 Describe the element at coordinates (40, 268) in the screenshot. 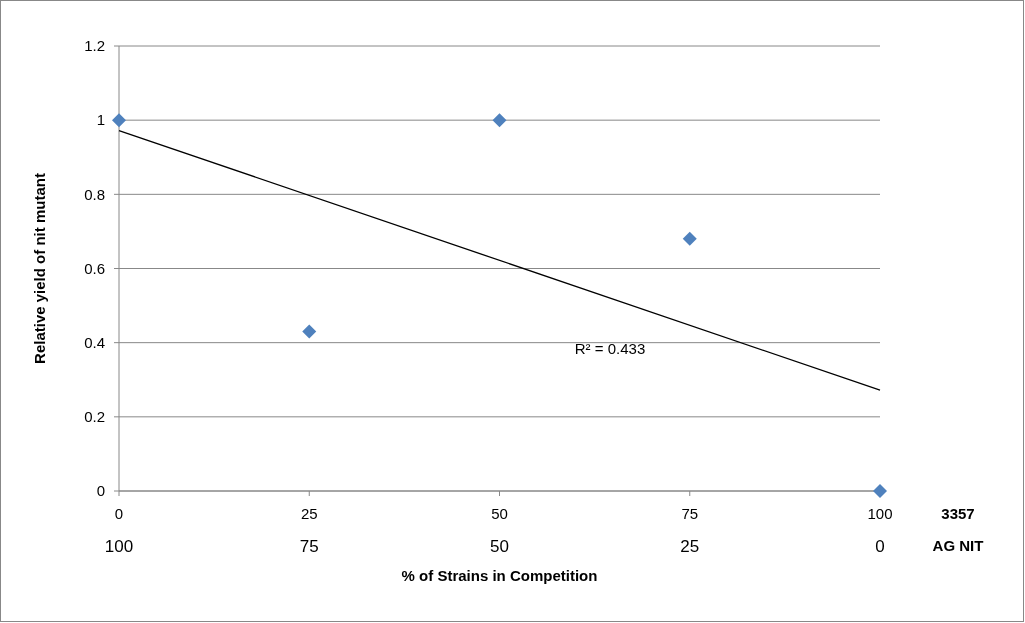

I see `y-axis-title: Relative yield of nit mutant` at that location.